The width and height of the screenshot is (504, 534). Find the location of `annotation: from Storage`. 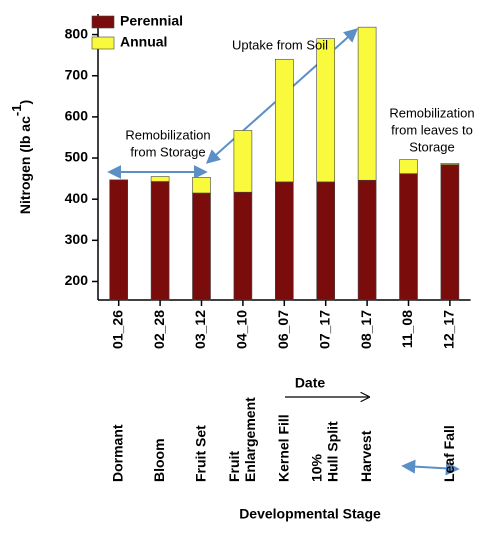

annotation: from Storage is located at coordinates (167, 151).